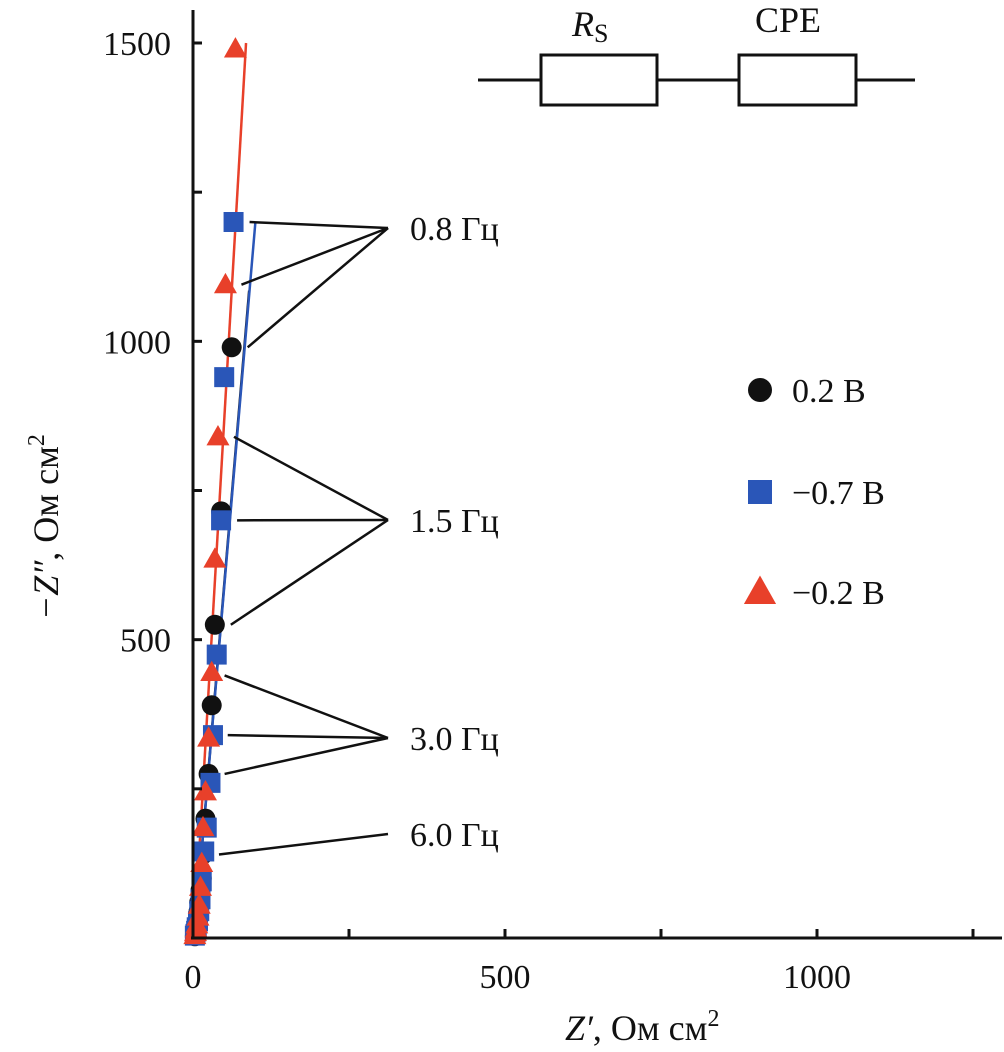 The image size is (1004, 1052). Describe the element at coordinates (696, 53) in the screenshot. I see `equivalent-circuit: RS CPE` at that location.